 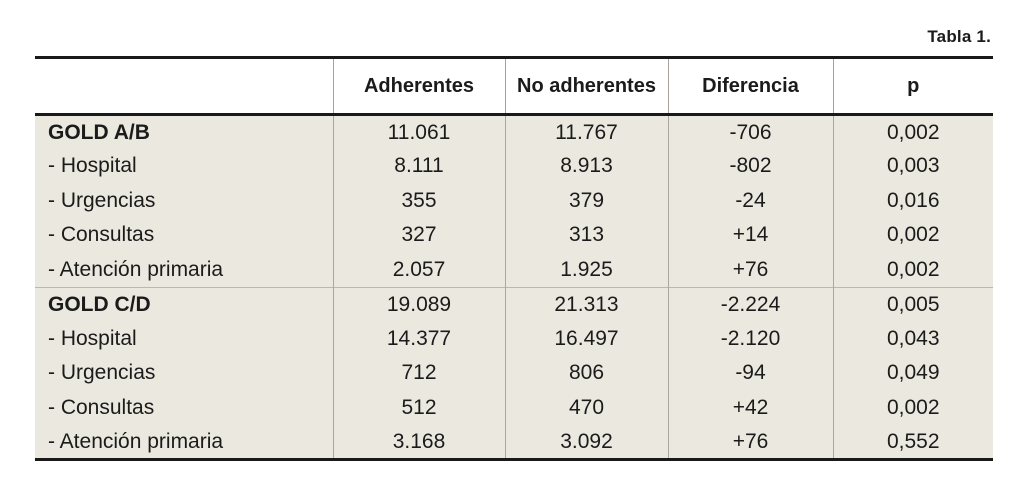 I want to click on cell-diferencia: -2.120, so click(x=750, y=338).